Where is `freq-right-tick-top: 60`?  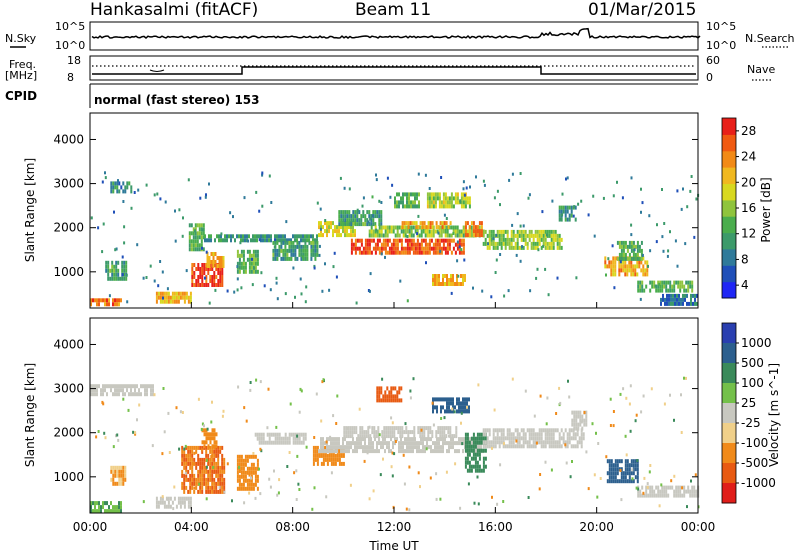 freq-right-tick-top: 60 is located at coordinates (713, 60).